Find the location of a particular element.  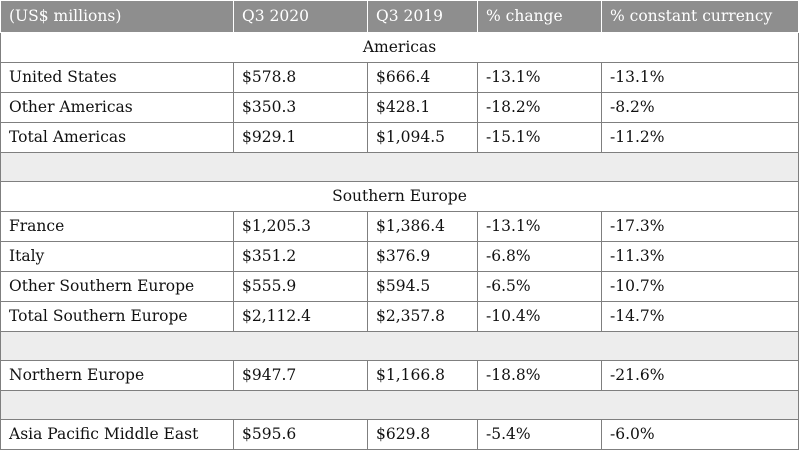

q3-2019-value: $594.5 is located at coordinates (422, 286).